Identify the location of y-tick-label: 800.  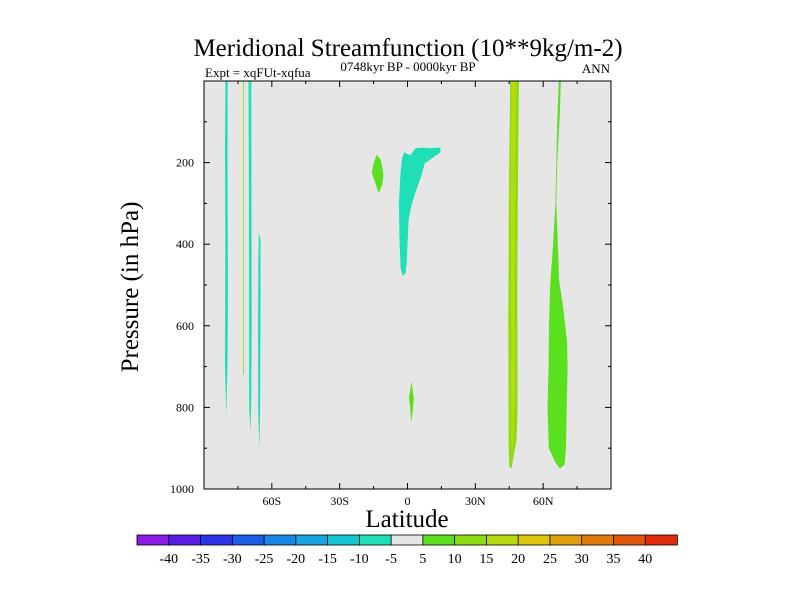
(185, 407).